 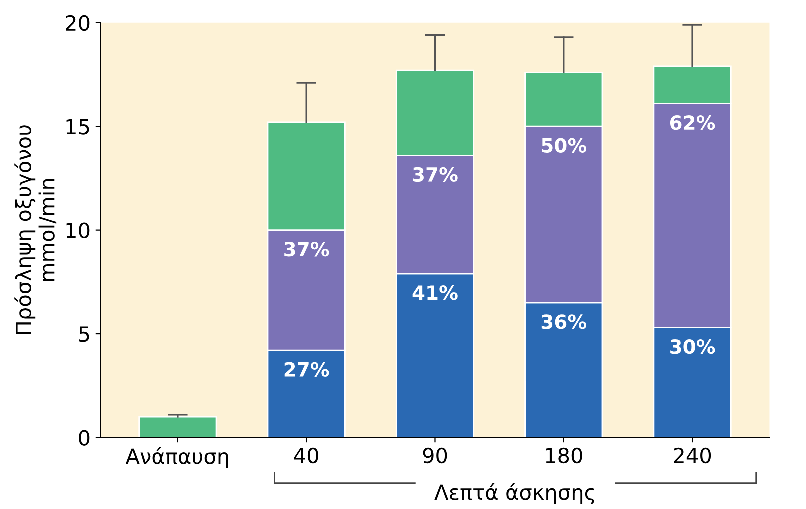 I want to click on annotation: 30%, so click(x=693, y=346).